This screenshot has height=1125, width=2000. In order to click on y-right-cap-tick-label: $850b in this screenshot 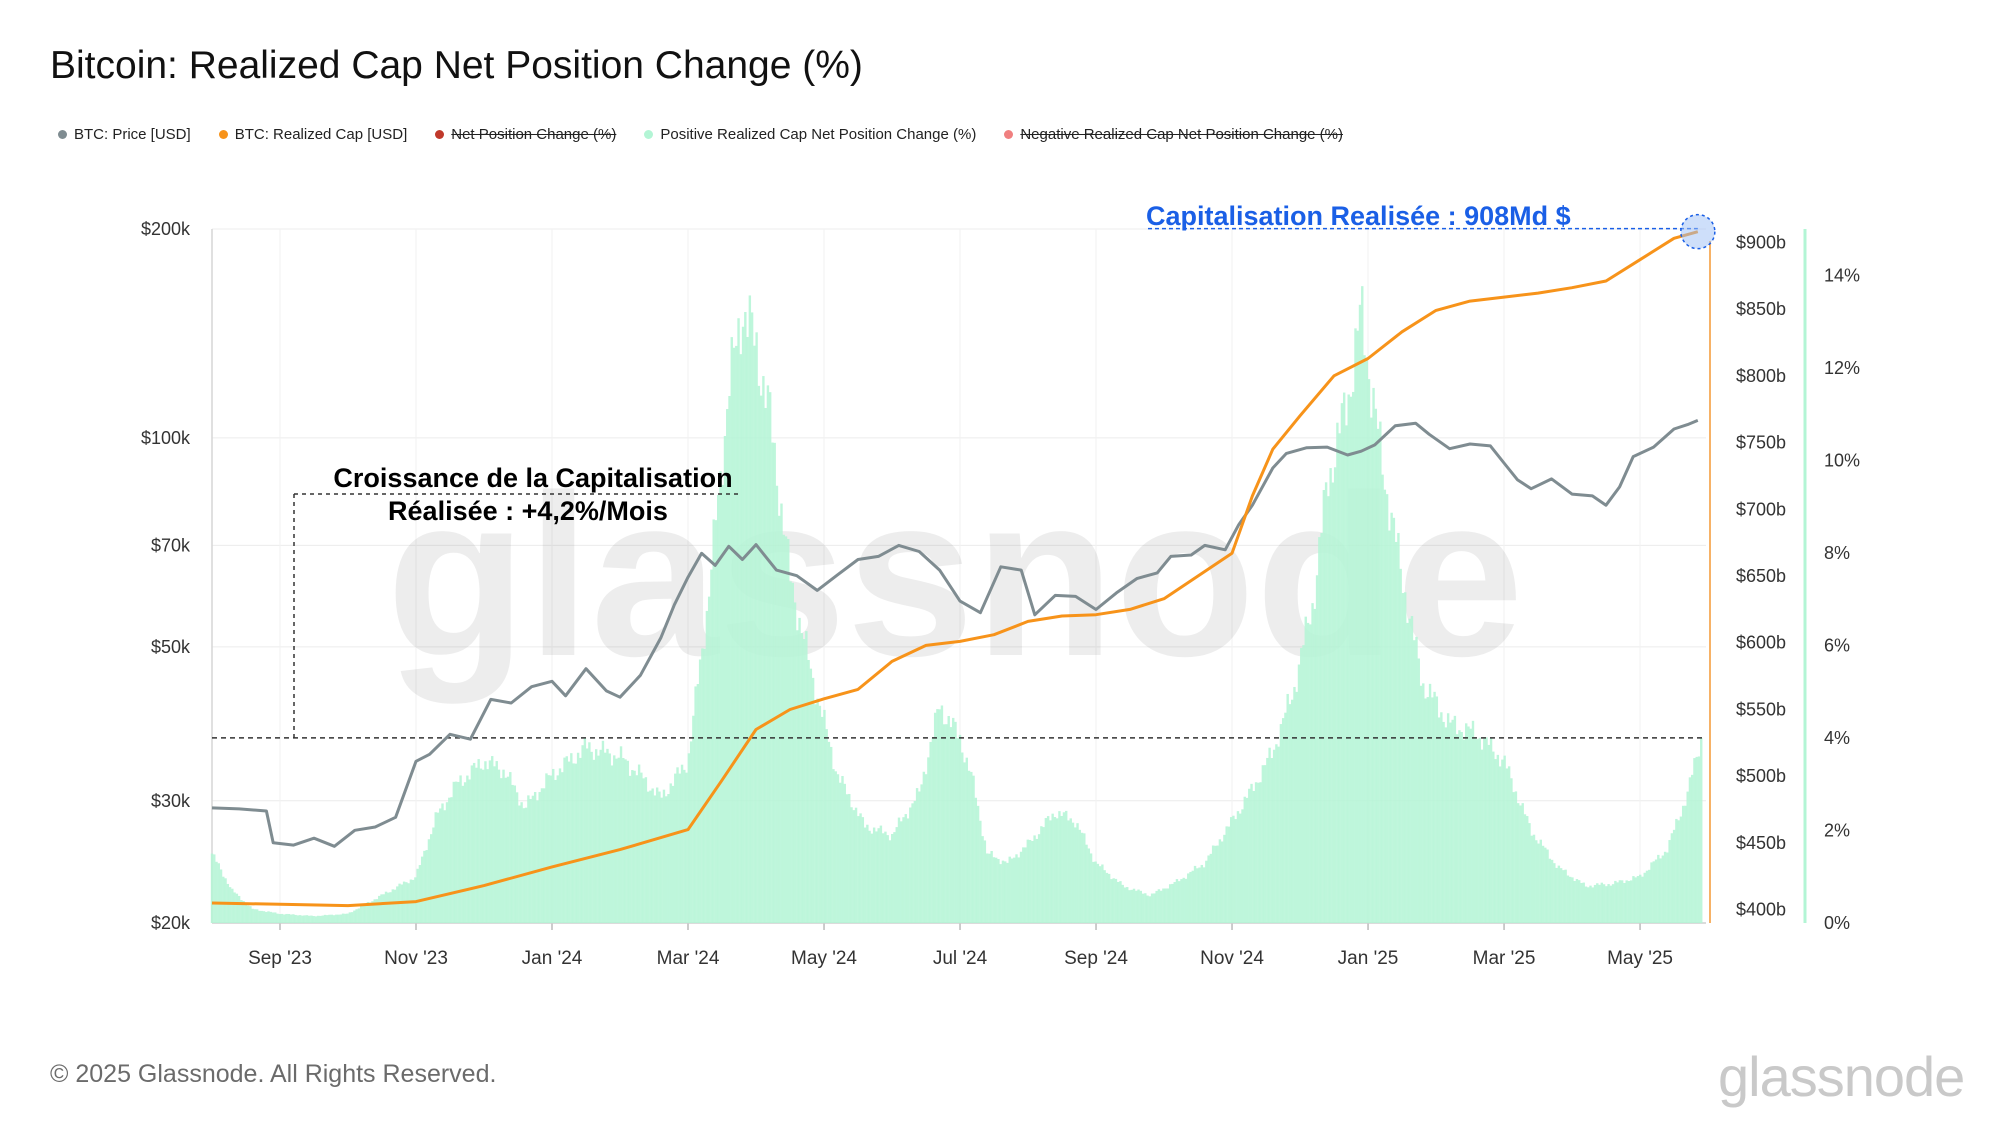, I will do `click(1761, 309)`.